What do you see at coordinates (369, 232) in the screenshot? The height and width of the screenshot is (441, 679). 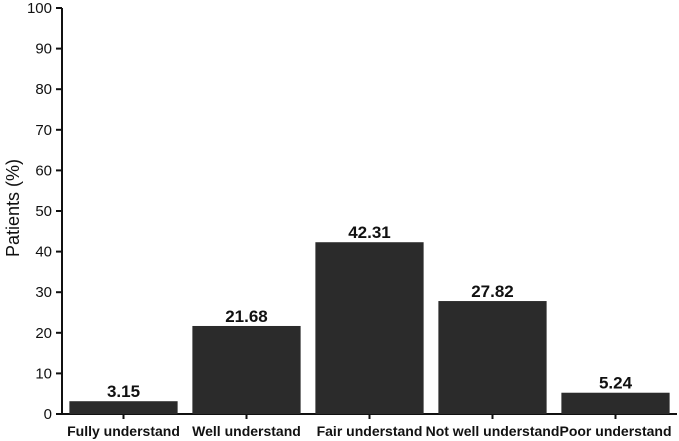 I see `data-label: 42.31` at bounding box center [369, 232].